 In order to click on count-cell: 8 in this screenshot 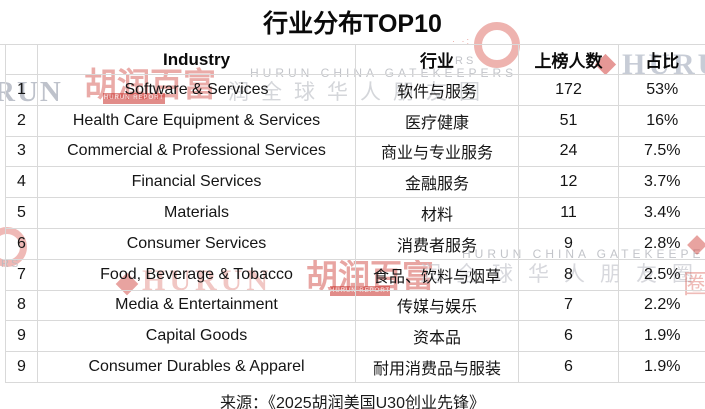, I will do `click(568, 274)`.